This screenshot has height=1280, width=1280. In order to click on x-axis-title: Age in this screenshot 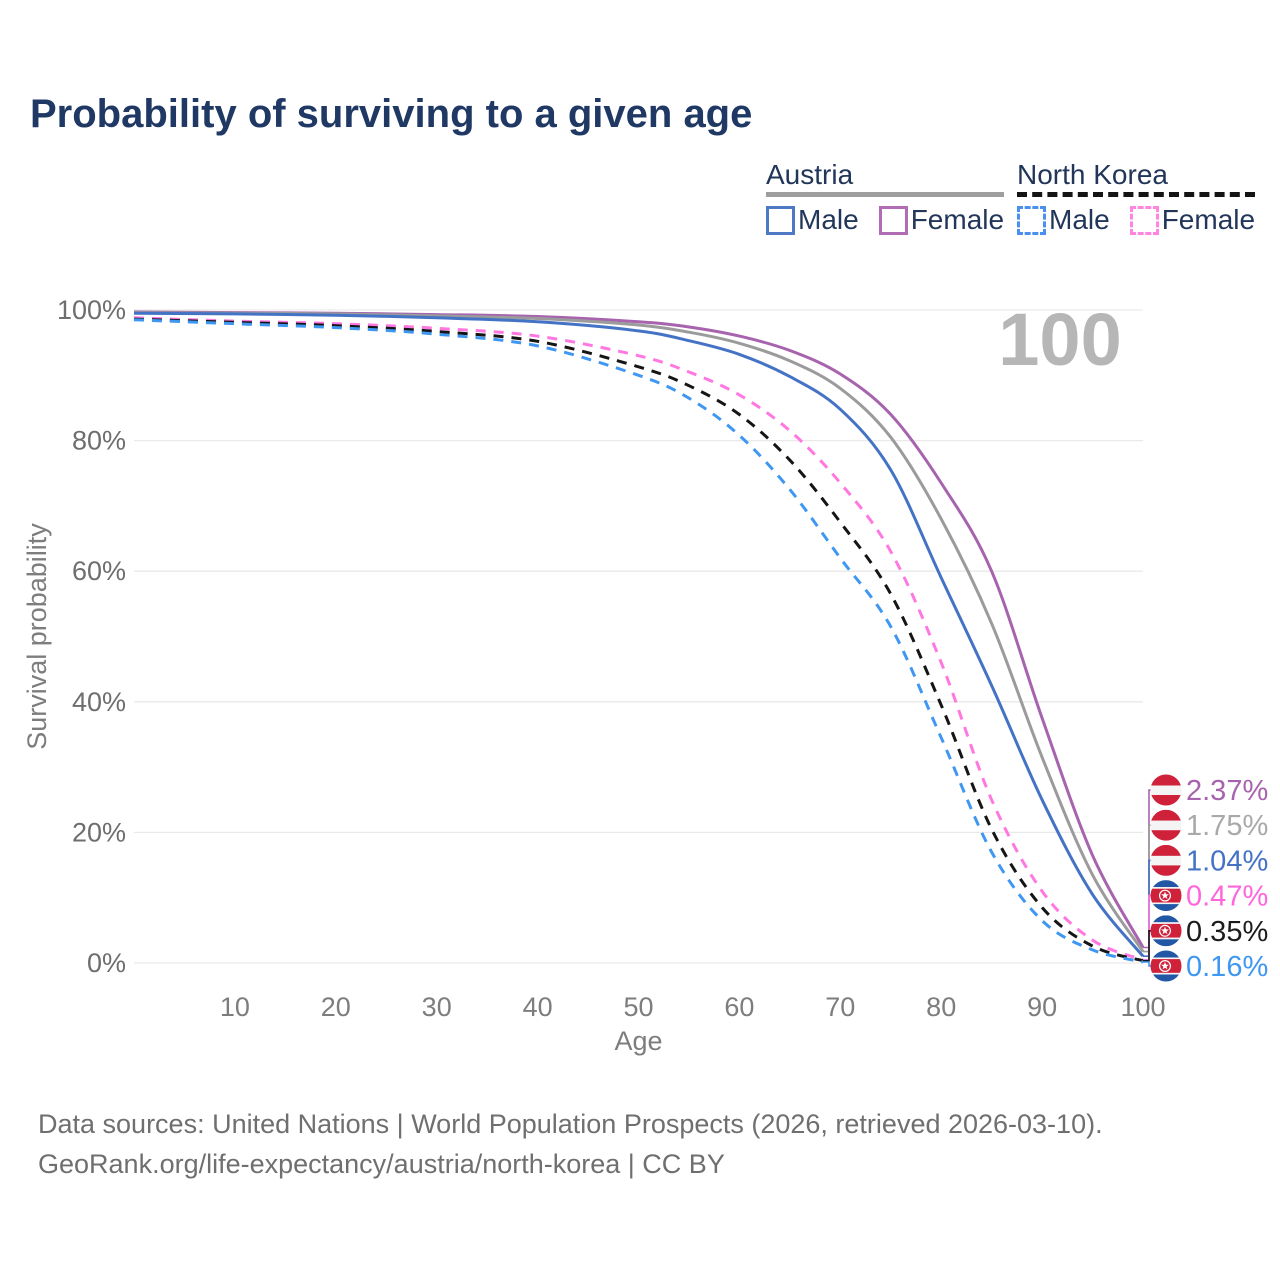, I will do `click(638, 1041)`.